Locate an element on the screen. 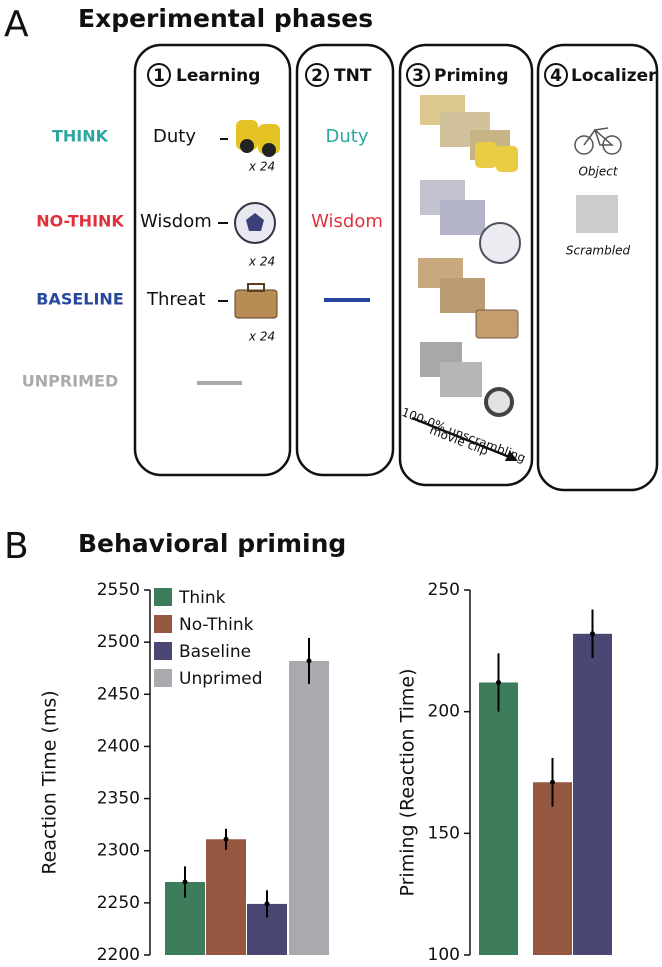  scrambled-icon is located at coordinates (597, 214).